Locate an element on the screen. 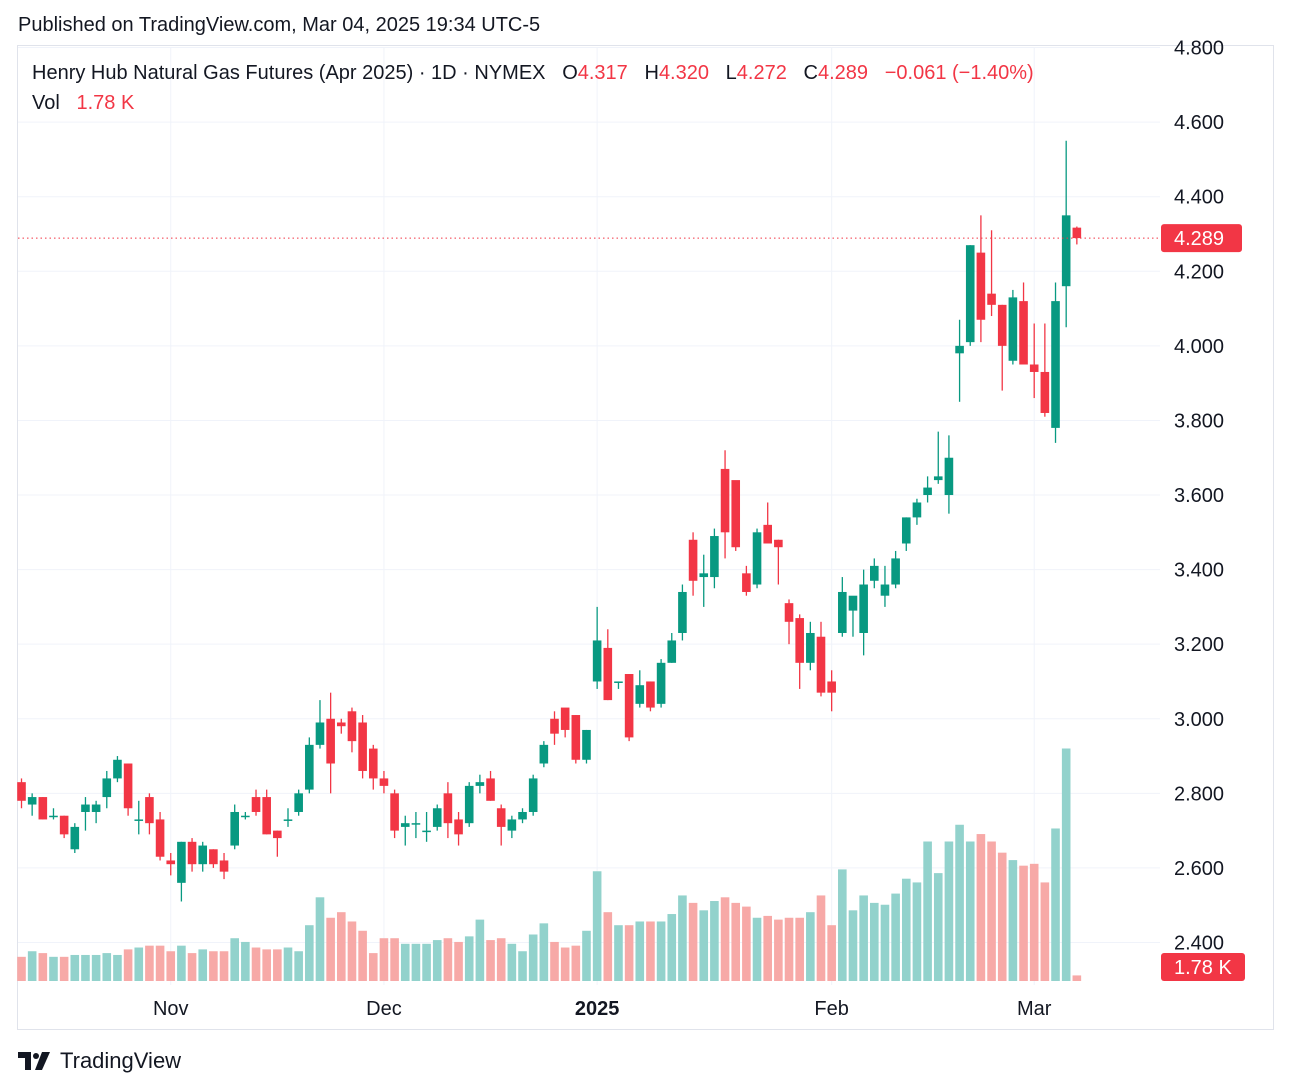  y-tick-label: 3.400 is located at coordinates (1199, 571).